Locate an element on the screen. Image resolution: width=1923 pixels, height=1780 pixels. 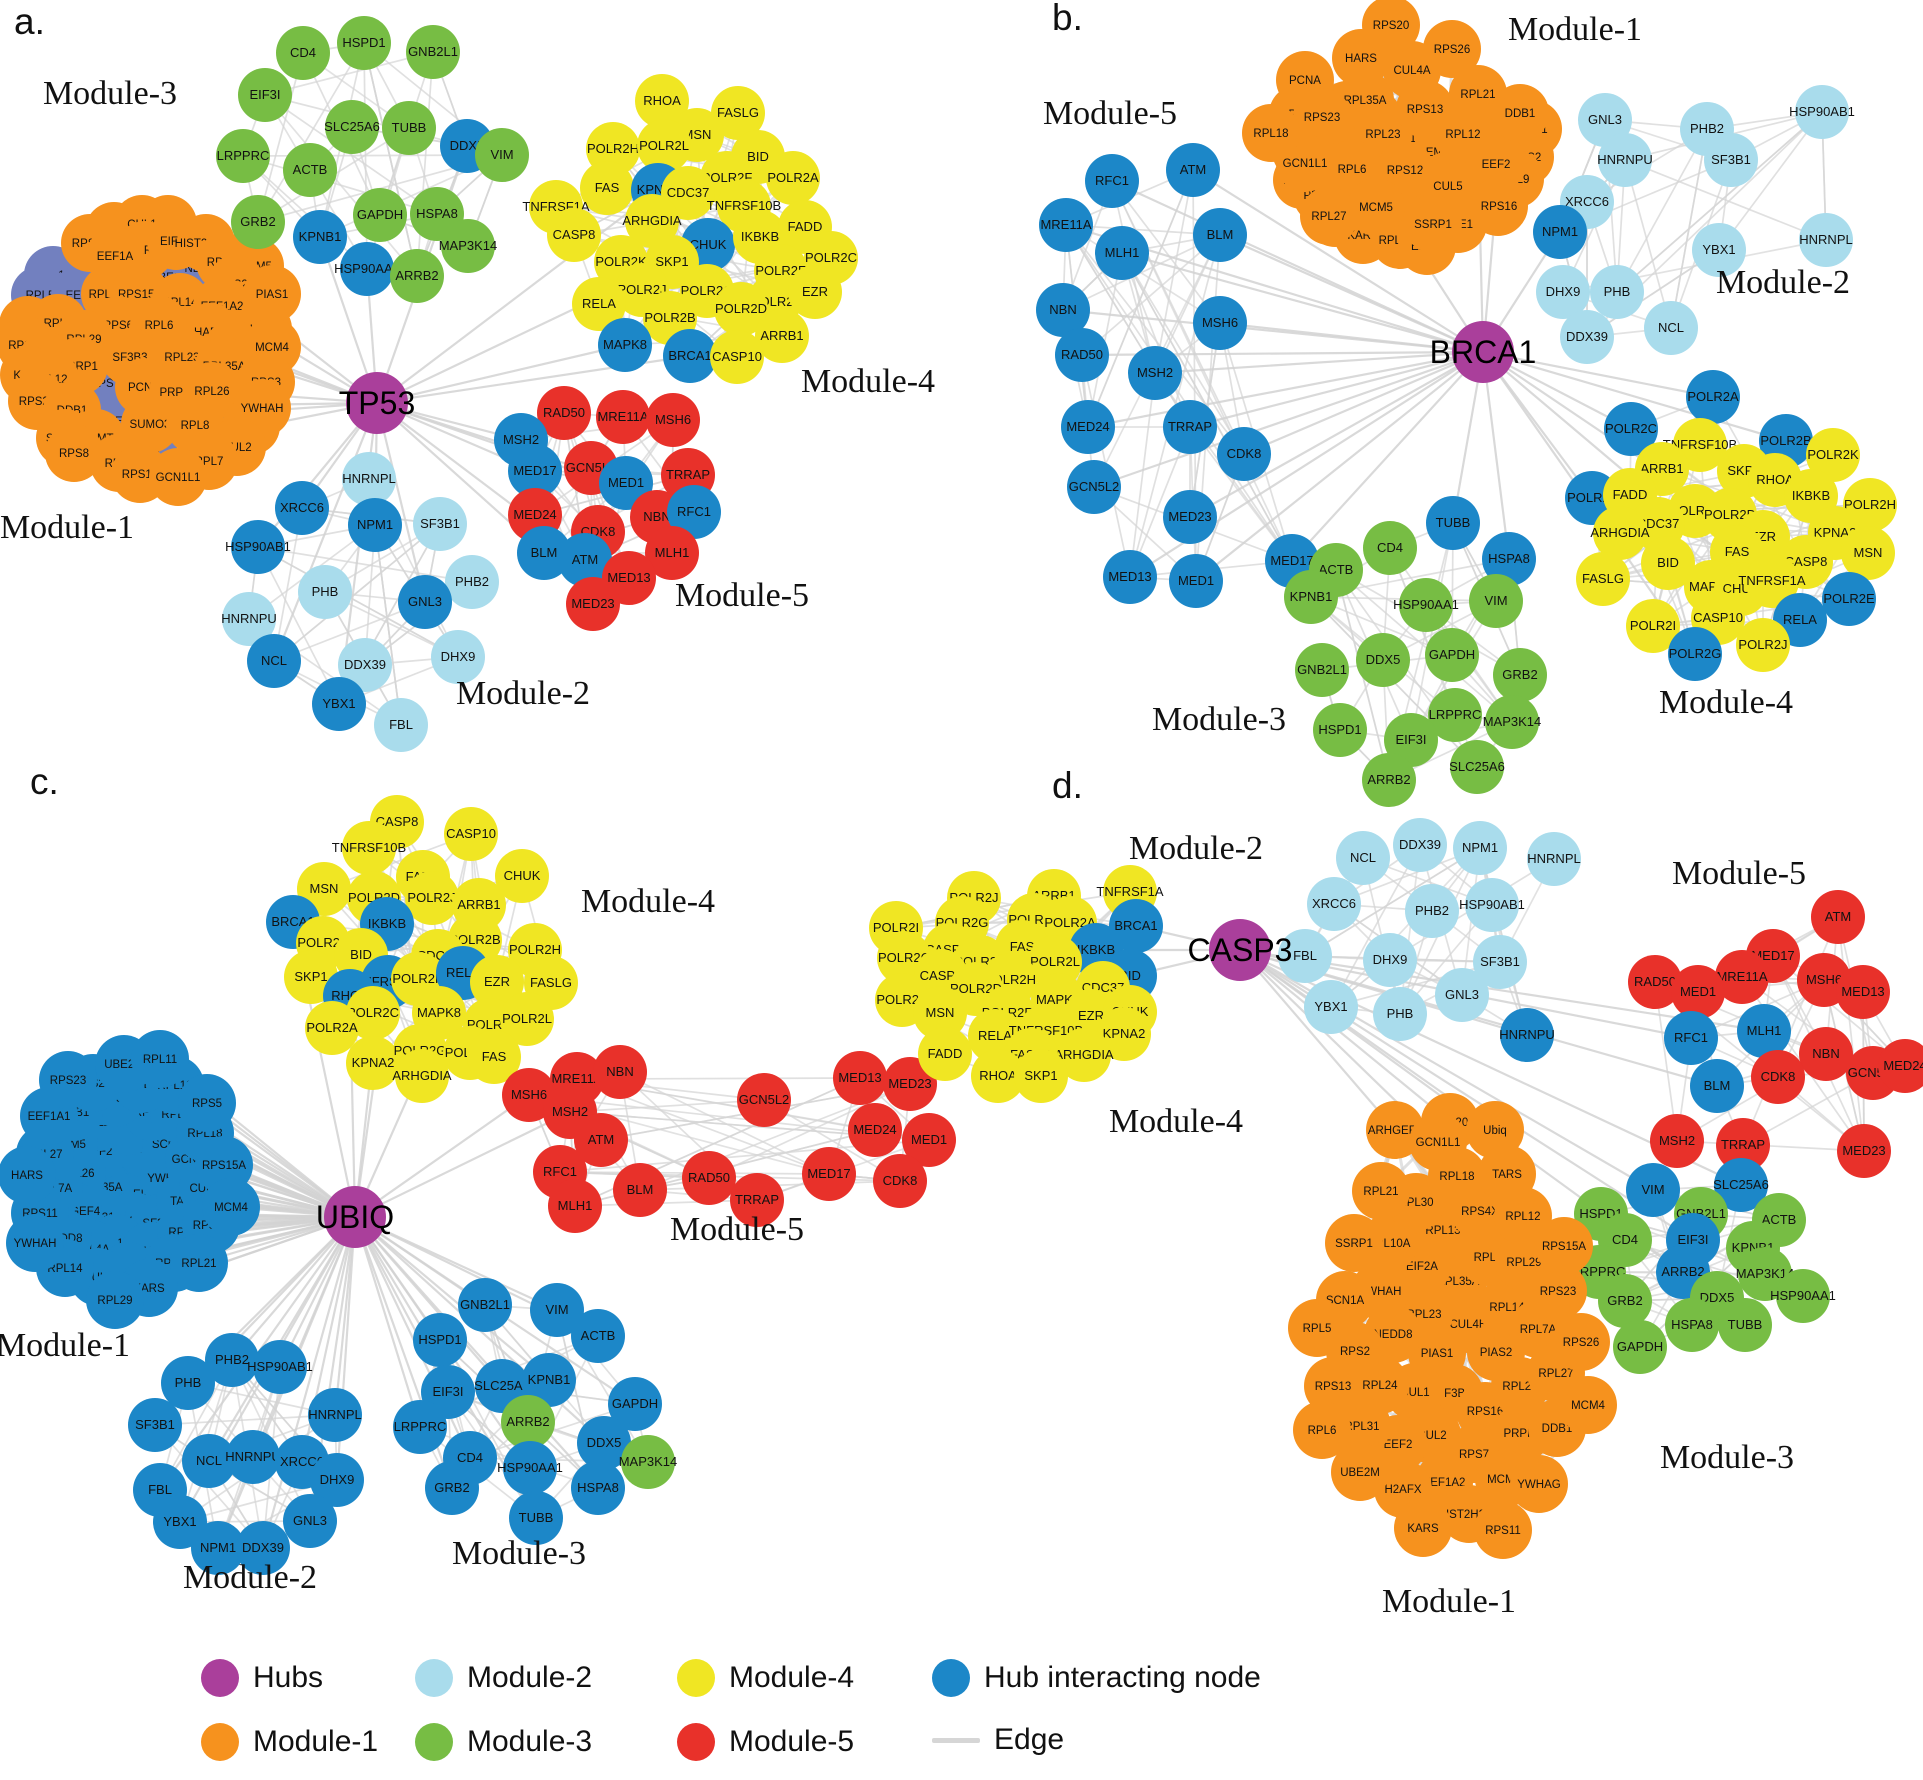
node-HNRNPU: HNRNPU is located at coordinates (249, 619).